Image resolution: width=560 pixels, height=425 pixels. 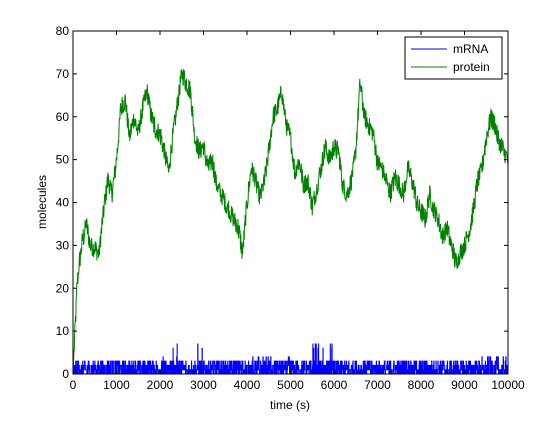 I want to click on legend-label-mrna: mRNA, so click(x=470, y=49).